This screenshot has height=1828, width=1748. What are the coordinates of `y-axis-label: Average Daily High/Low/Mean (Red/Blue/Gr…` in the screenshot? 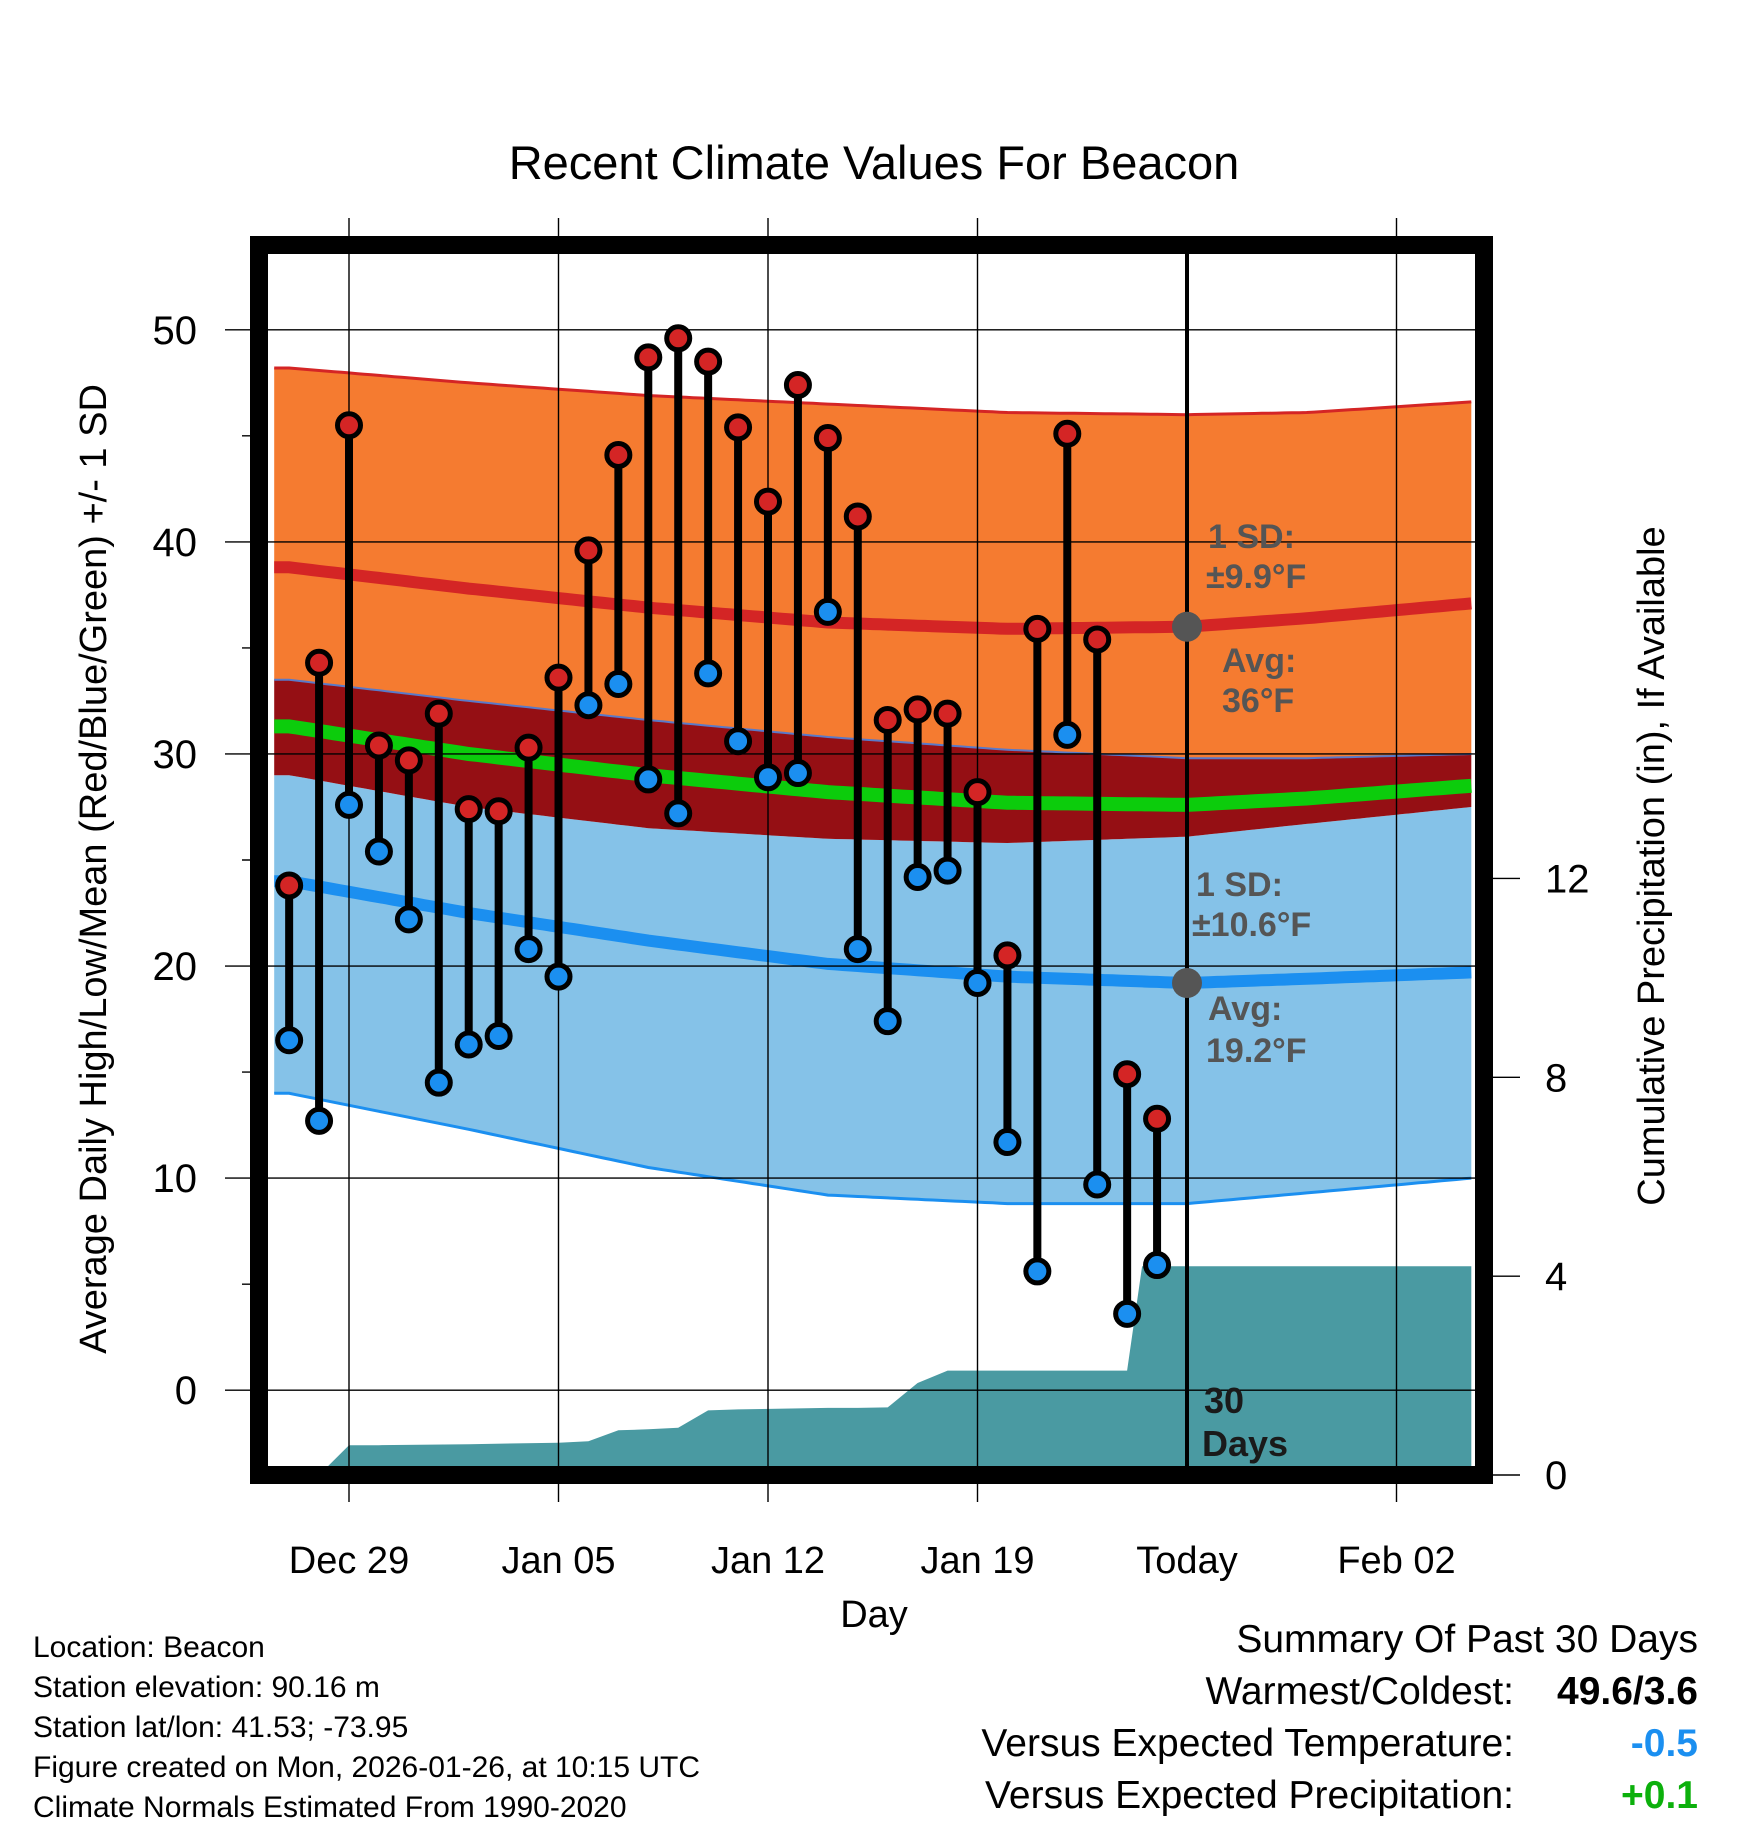 It's located at (94, 869).